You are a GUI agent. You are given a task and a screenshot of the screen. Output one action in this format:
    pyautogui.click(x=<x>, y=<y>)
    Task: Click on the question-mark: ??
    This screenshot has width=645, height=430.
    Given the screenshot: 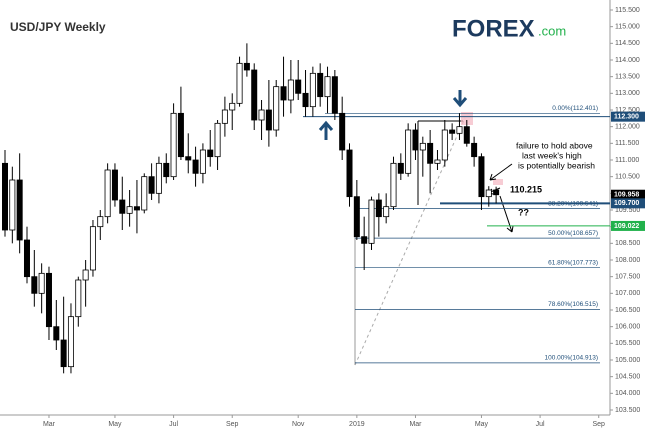 What is the action you would take?
    pyautogui.click(x=523, y=212)
    